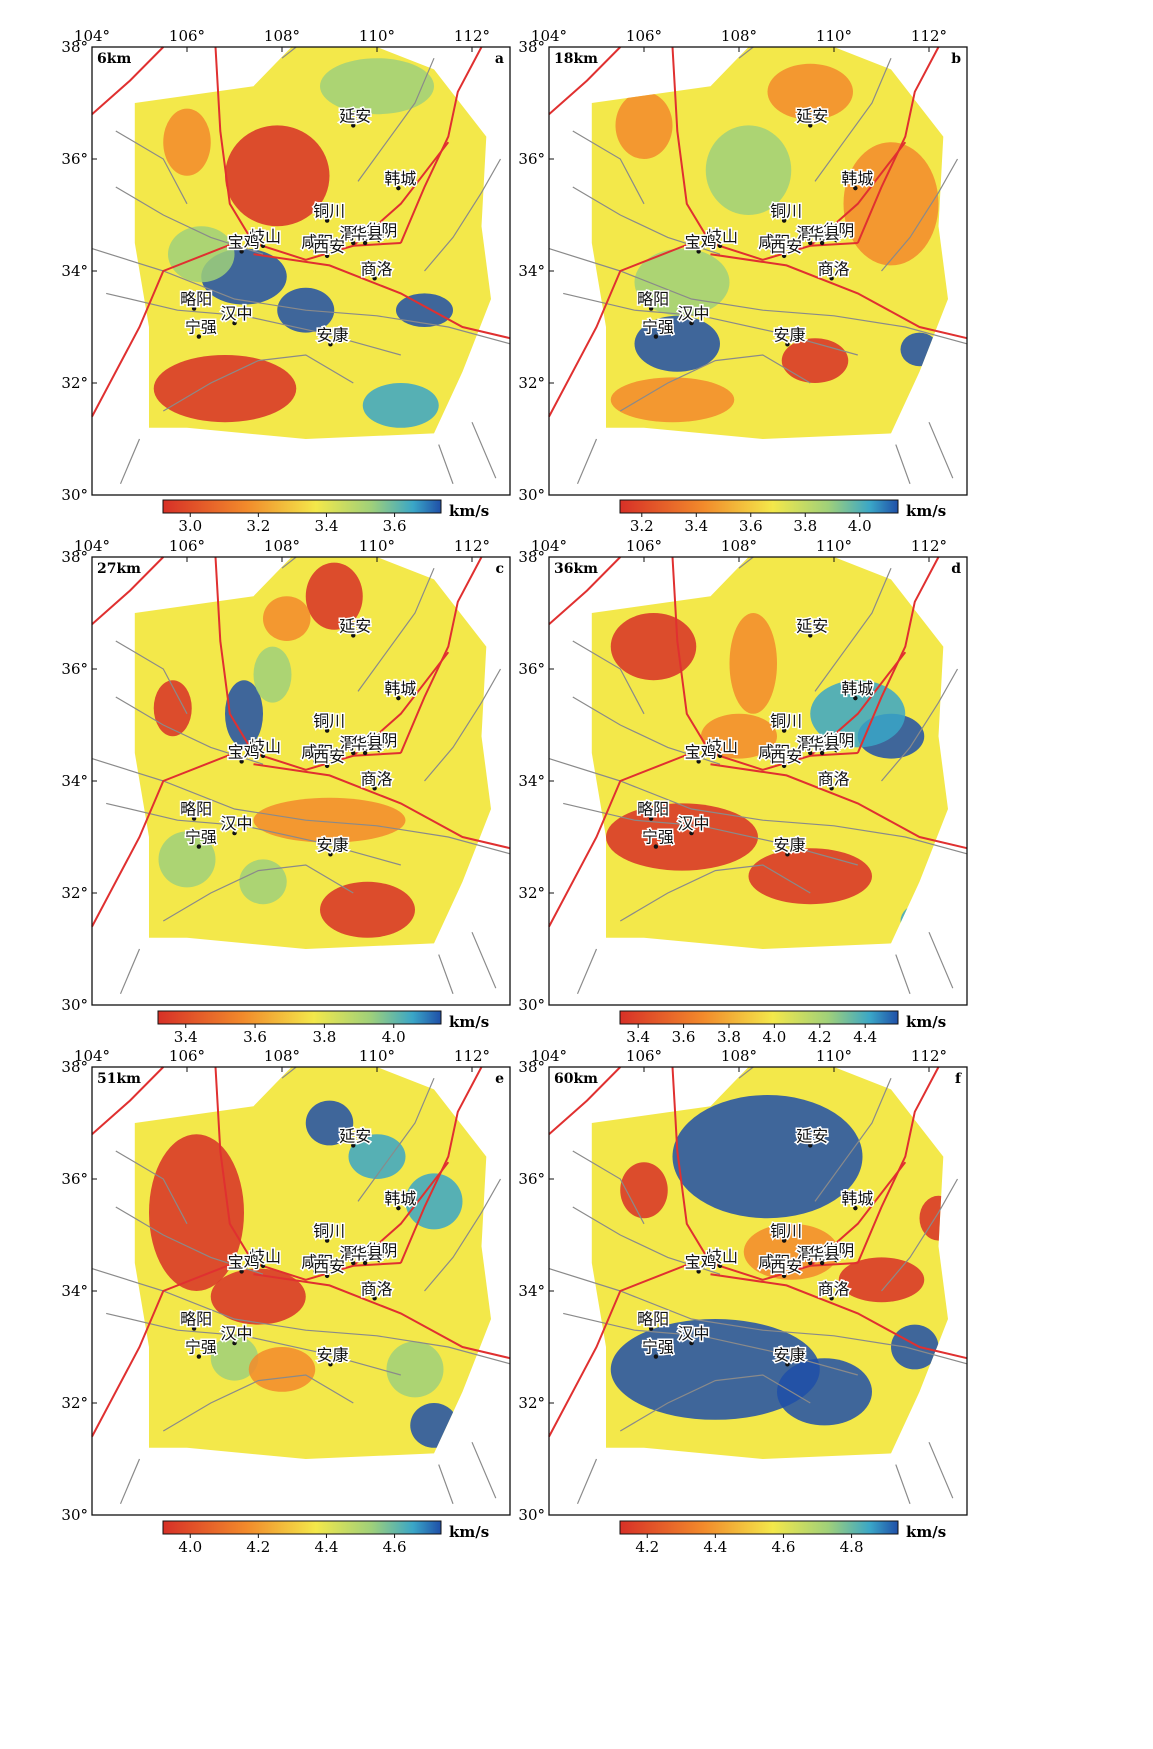  Describe the element at coordinates (701, 1261) in the screenshot. I see `city-label: 宝鸡` at that location.